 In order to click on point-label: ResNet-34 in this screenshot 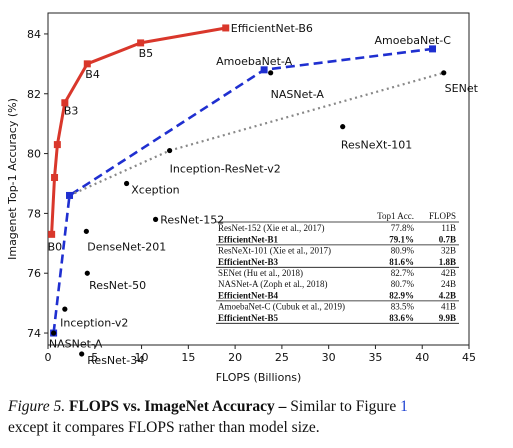, I will do `click(115, 360)`.